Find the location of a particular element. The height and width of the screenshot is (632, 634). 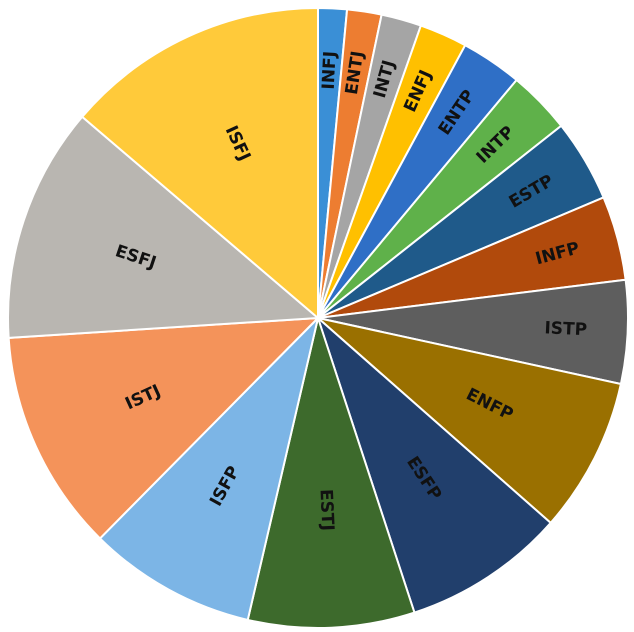

slice-label: ESTJ is located at coordinates (327, 510).